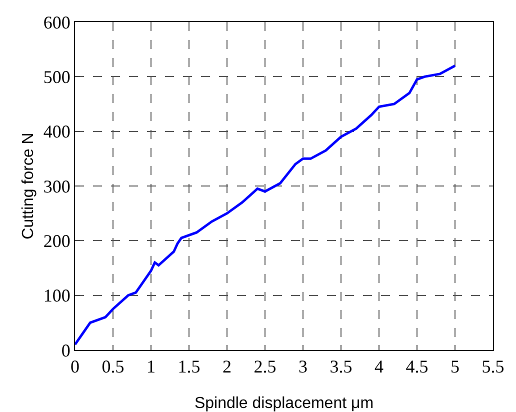  What do you see at coordinates (455, 366) in the screenshot?
I see `x-tick-label: 5` at bounding box center [455, 366].